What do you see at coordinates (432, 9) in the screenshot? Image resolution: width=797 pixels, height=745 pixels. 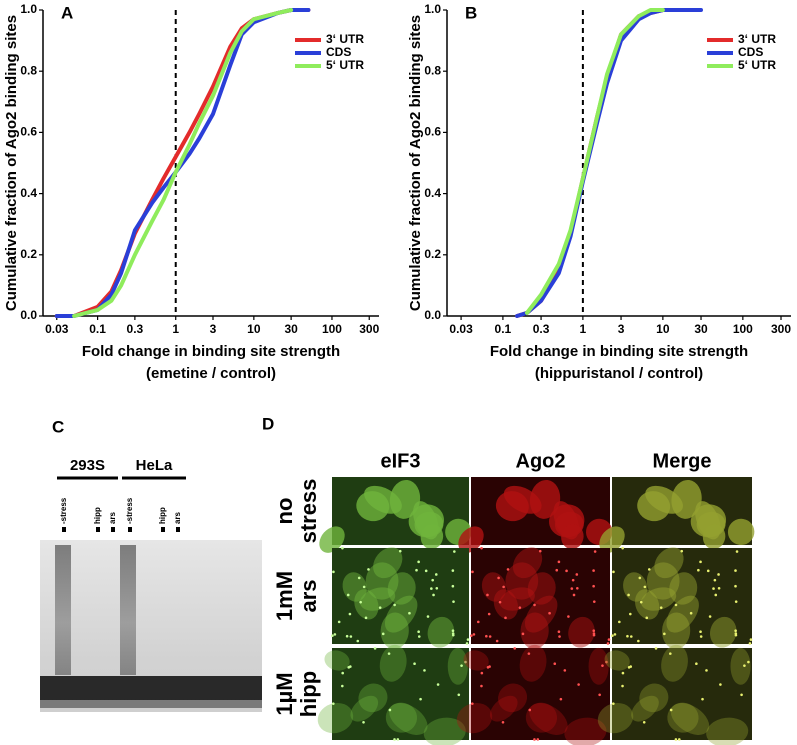 I see `y-tick-label: 1.0` at bounding box center [432, 9].